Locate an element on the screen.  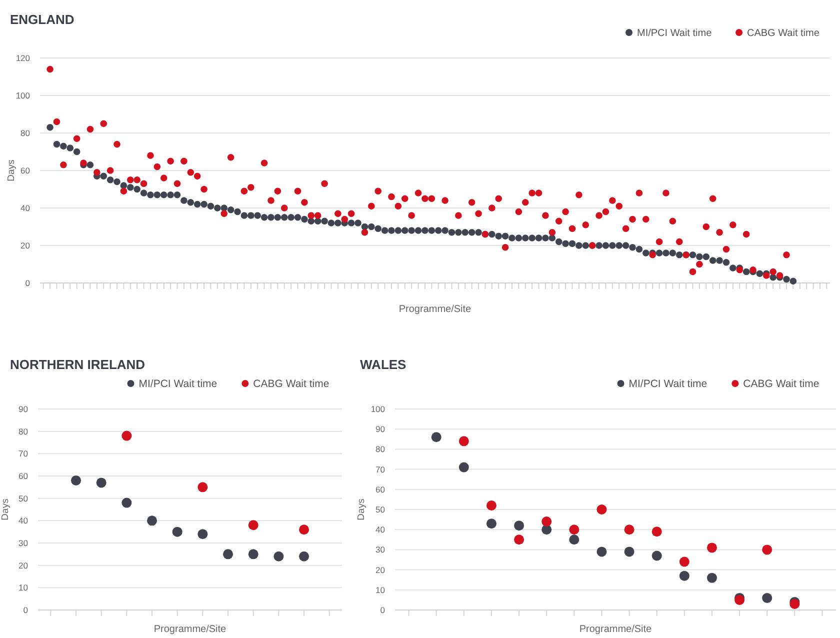
chart-title: NORTHERN IRELAND is located at coordinates (78, 364).